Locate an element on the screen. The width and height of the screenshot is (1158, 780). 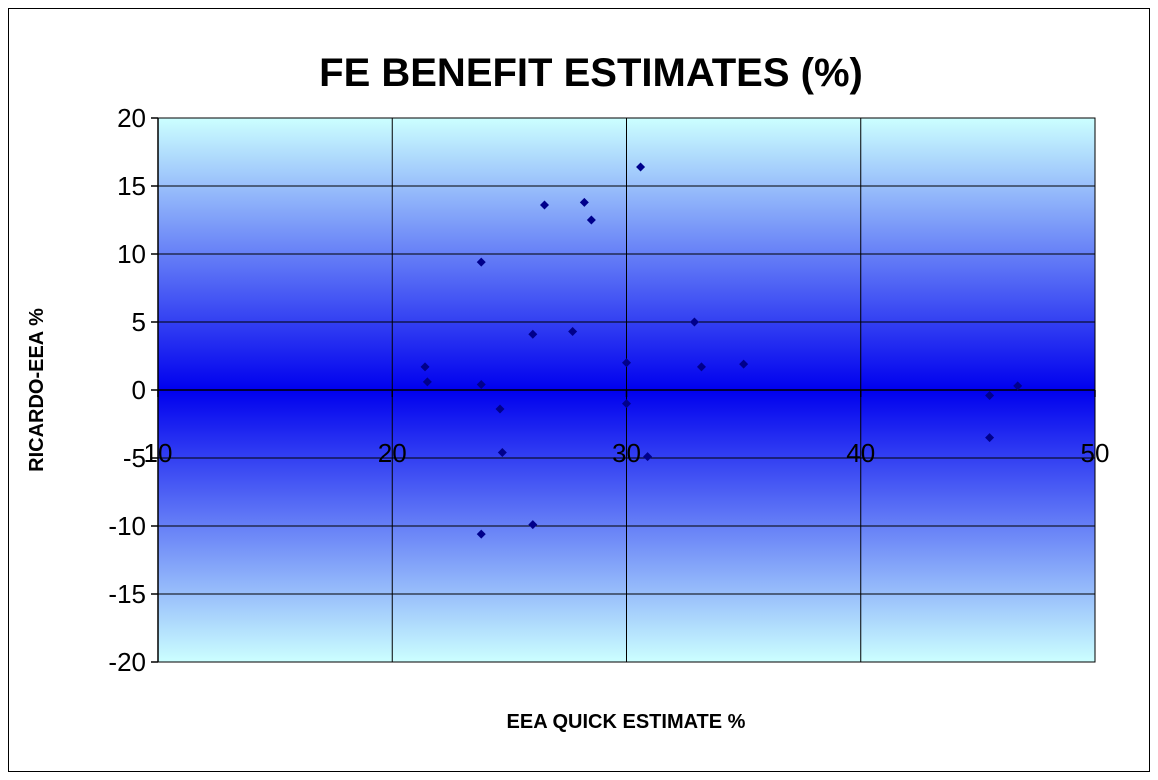
x-tick-label: 30 is located at coordinates (626, 453).